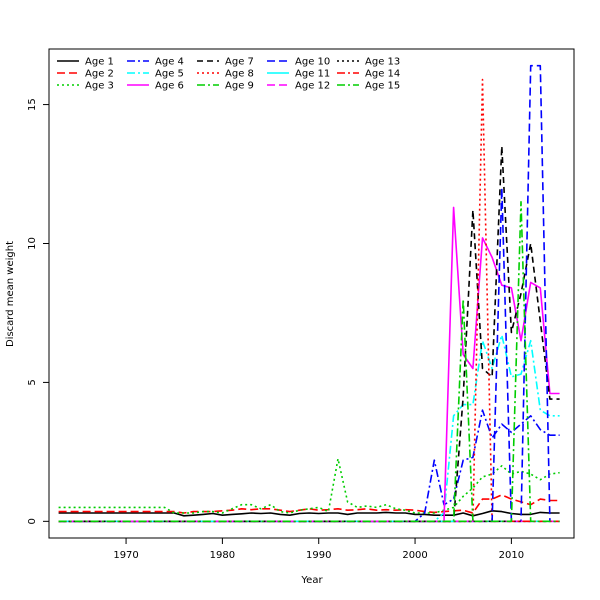 The image size is (600, 600). What do you see at coordinates (239, 62) in the screenshot?
I see `legend-label: Age 7` at bounding box center [239, 62].